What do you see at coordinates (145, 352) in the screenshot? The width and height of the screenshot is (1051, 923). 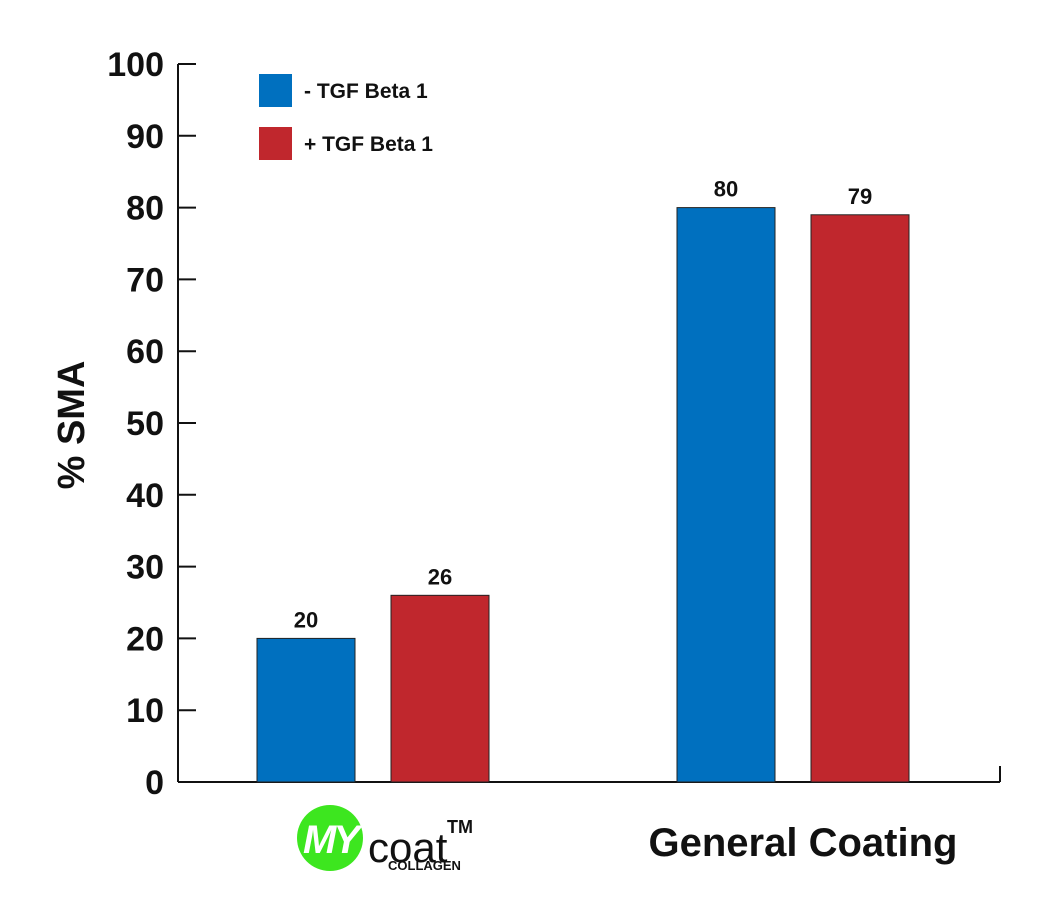 I see `y-tick-label: 60` at bounding box center [145, 352].